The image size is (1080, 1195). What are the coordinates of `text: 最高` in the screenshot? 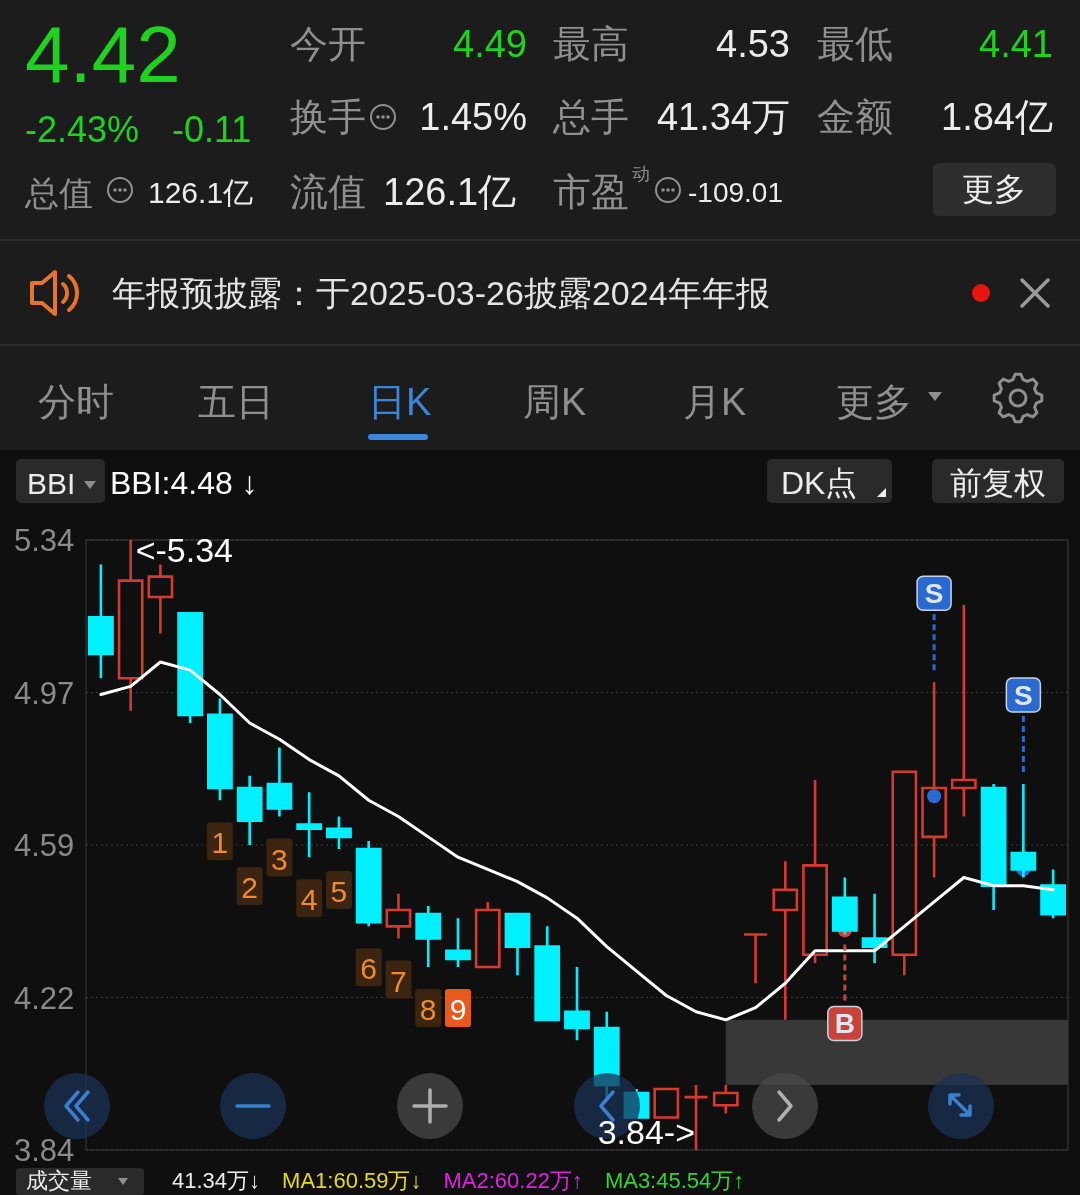 It's located at (591, 44).